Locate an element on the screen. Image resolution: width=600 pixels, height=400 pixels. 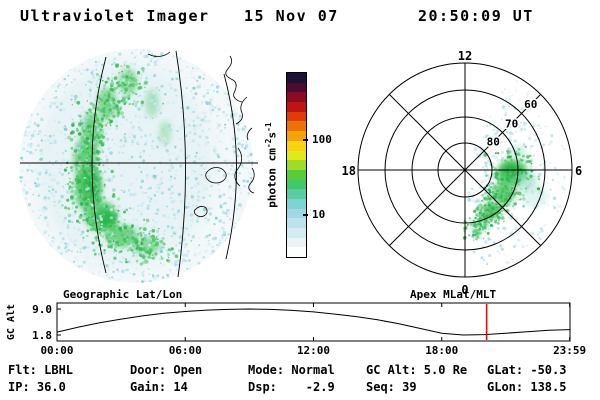
status-mode: Mode: Normal is located at coordinates (291, 370).